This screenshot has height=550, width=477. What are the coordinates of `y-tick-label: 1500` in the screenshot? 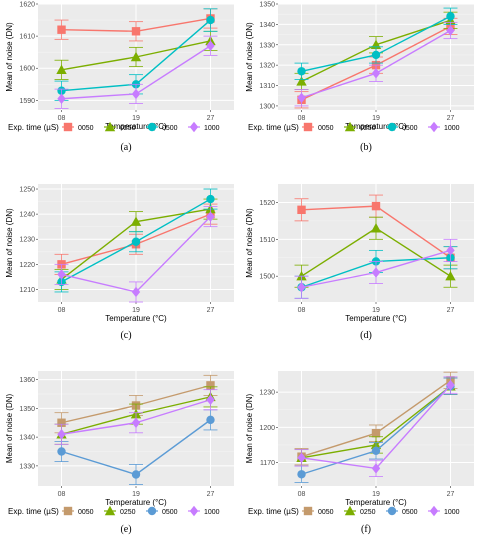 It's located at (267, 277).